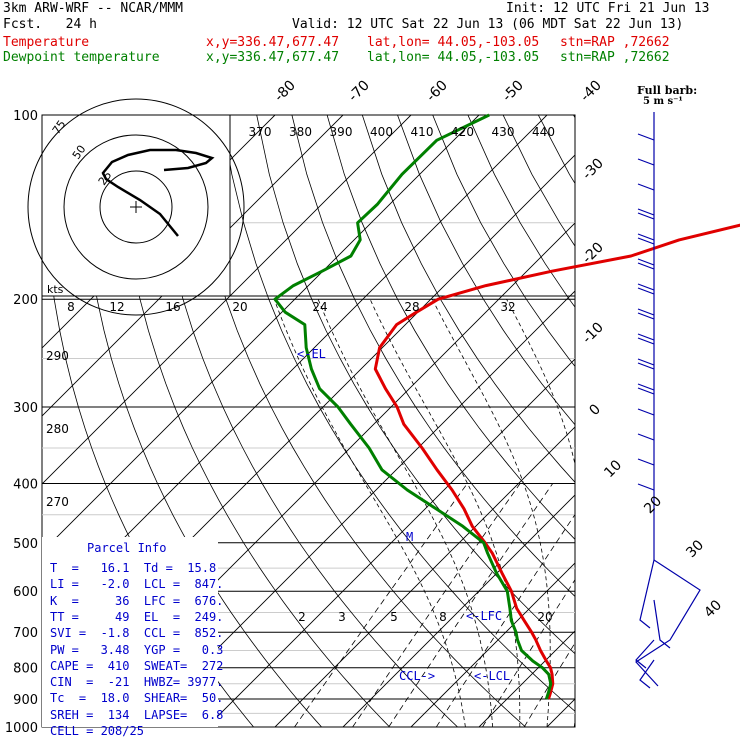 Image resolution: width=740 pixels, height=740 pixels. Describe the element at coordinates (503, 132) in the screenshot. I see `theta-e-label: 430` at that location.